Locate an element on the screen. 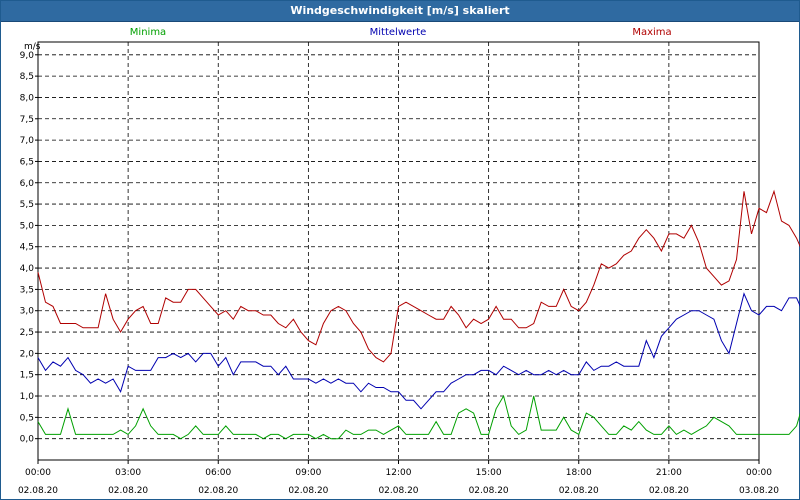 The width and height of the screenshot is (800, 500). y-tick-label: 4,0 is located at coordinates (27, 269).